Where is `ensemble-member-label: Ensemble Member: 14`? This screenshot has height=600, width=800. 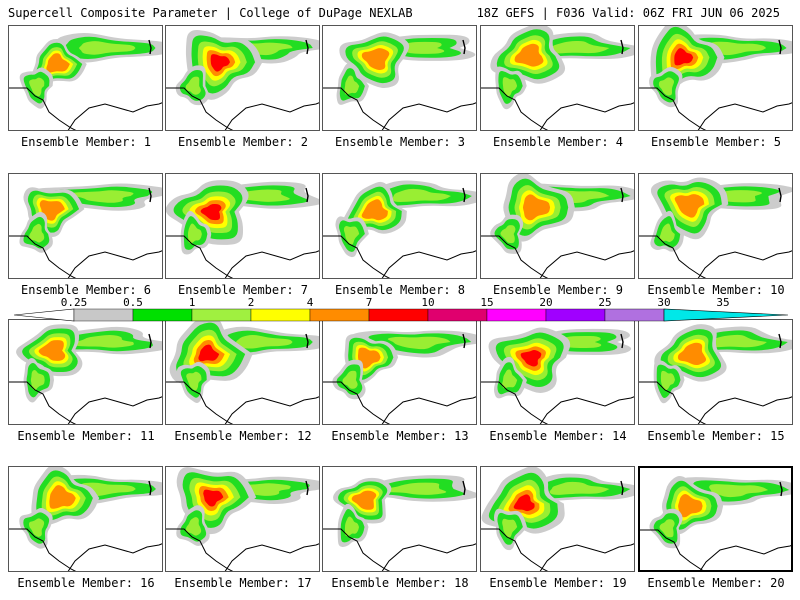
ensemble-member-label: Ensemble Member: 14 is located at coordinates (558, 436).